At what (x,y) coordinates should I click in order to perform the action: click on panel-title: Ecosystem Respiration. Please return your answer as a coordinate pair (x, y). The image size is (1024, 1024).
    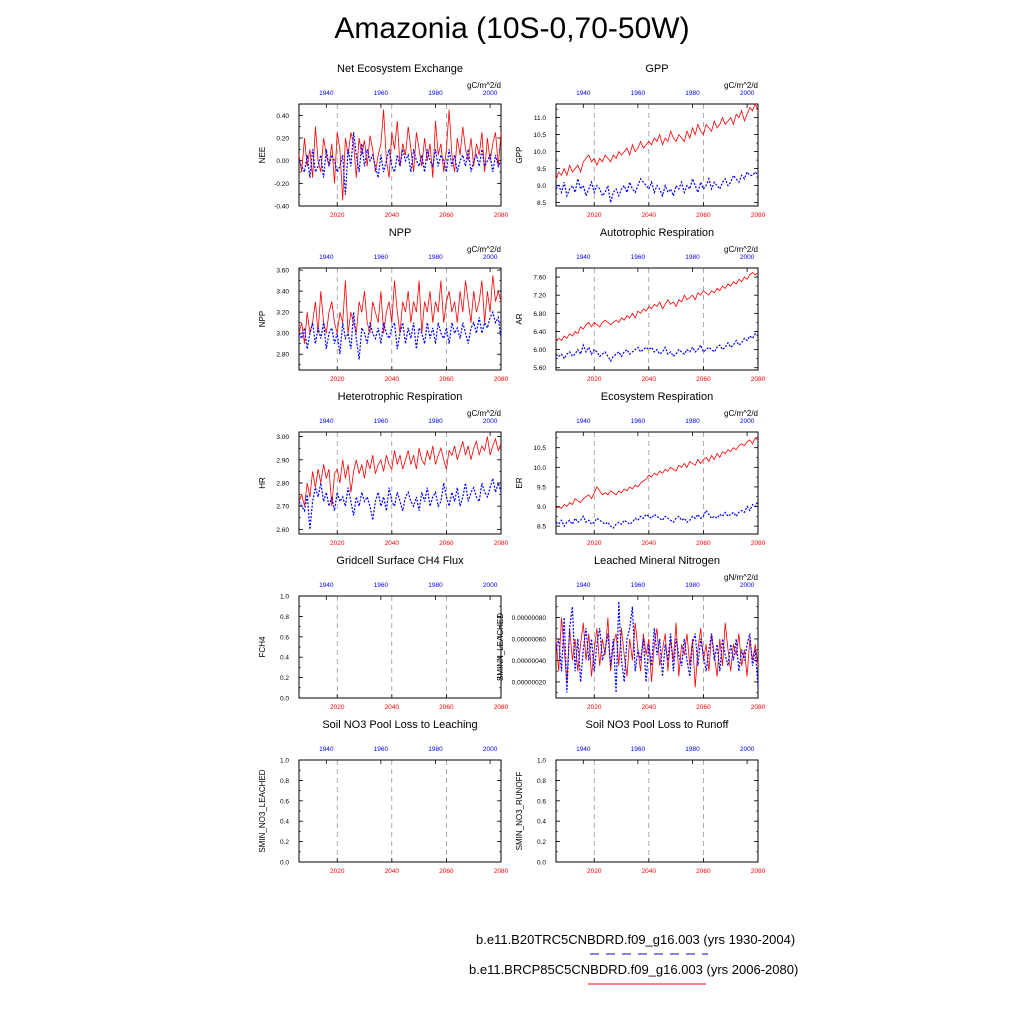
    Looking at the image, I should click on (657, 397).